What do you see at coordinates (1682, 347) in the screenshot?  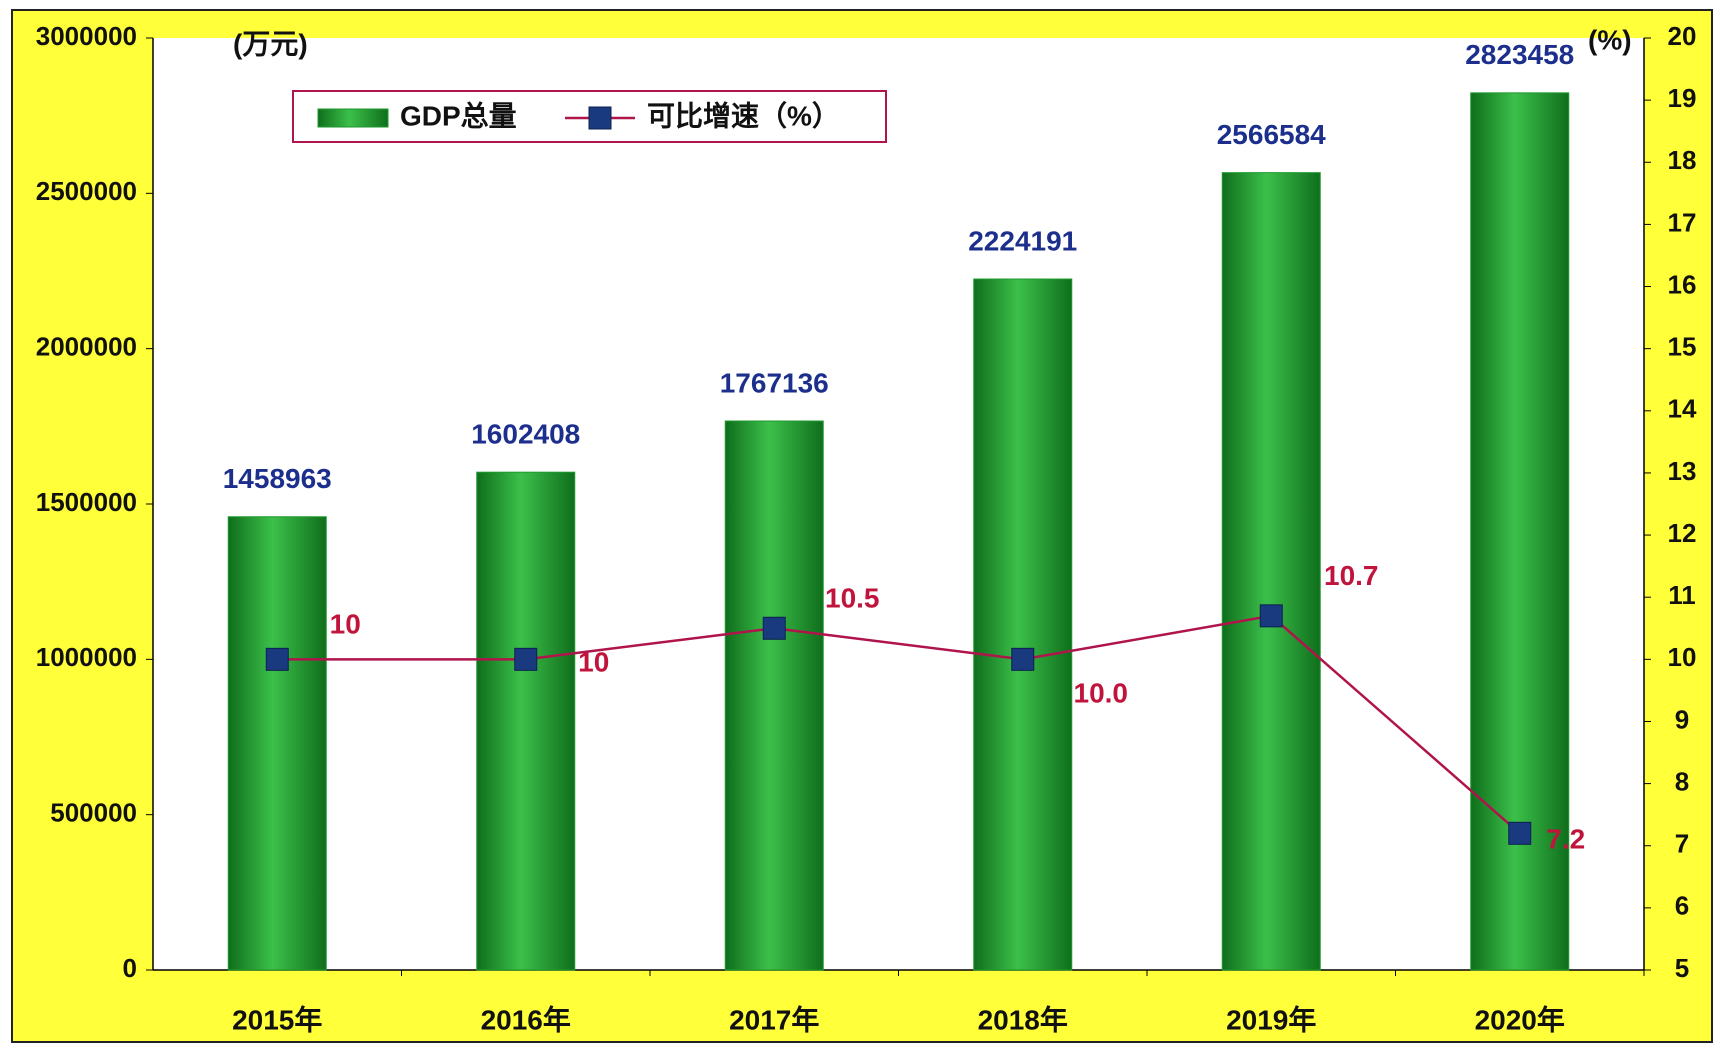 I see `y2-tick-label: 15` at bounding box center [1682, 347].